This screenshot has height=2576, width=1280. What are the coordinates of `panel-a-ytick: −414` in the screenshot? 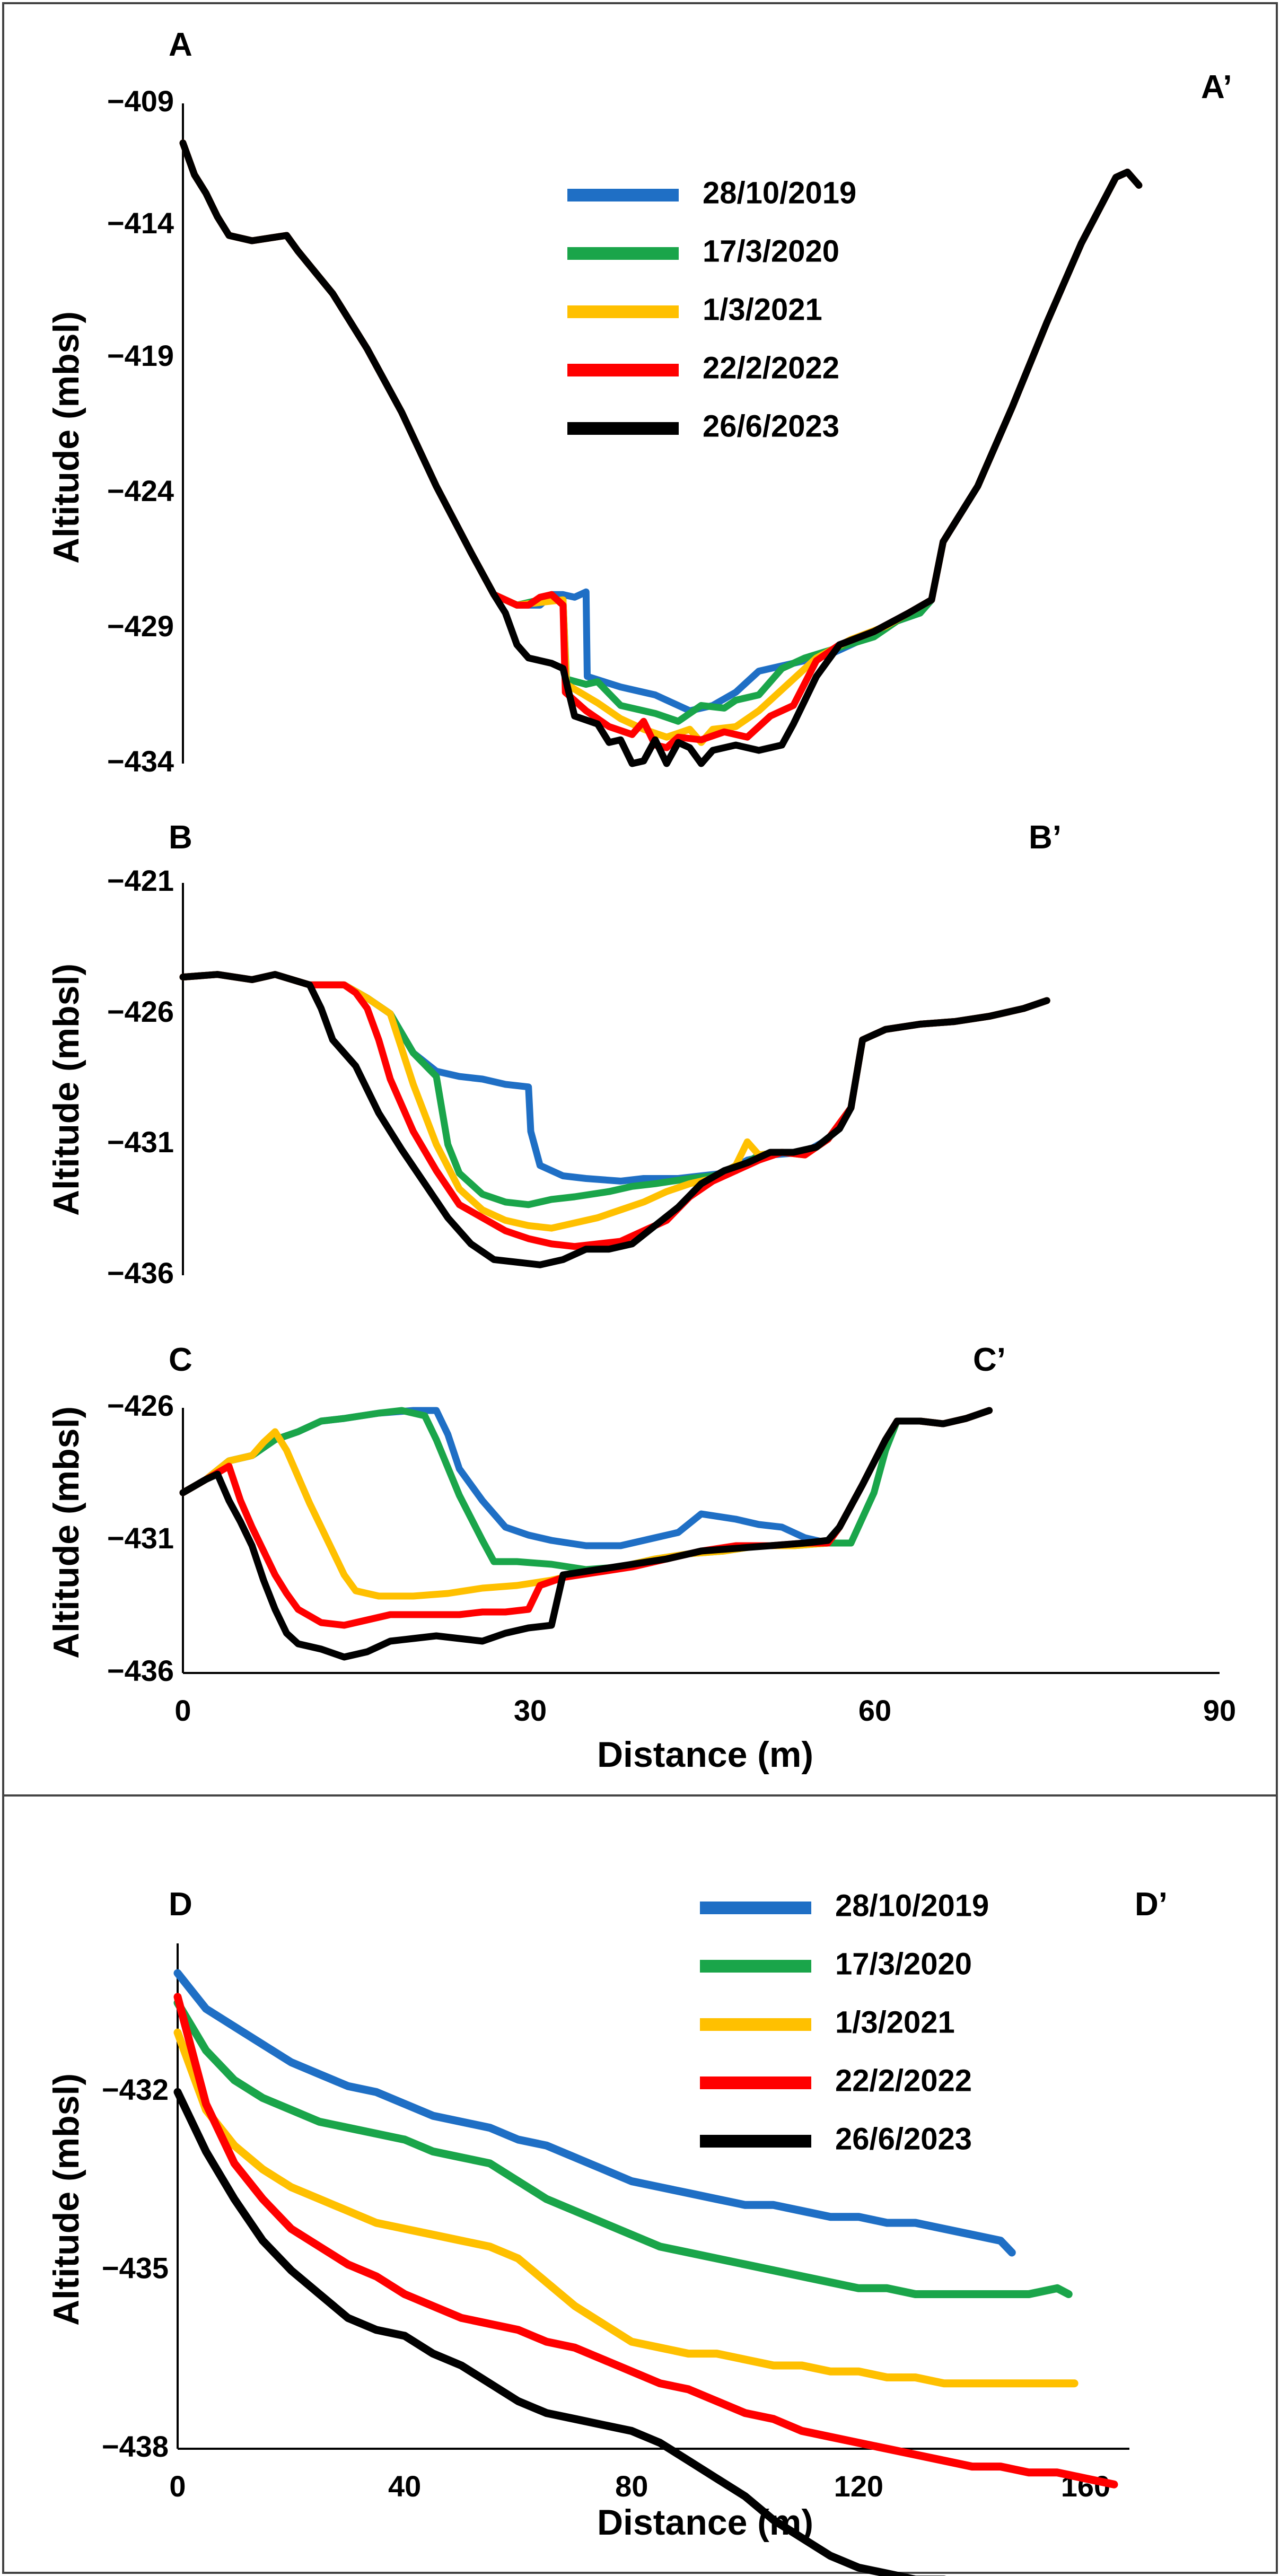 It's located at (141, 223).